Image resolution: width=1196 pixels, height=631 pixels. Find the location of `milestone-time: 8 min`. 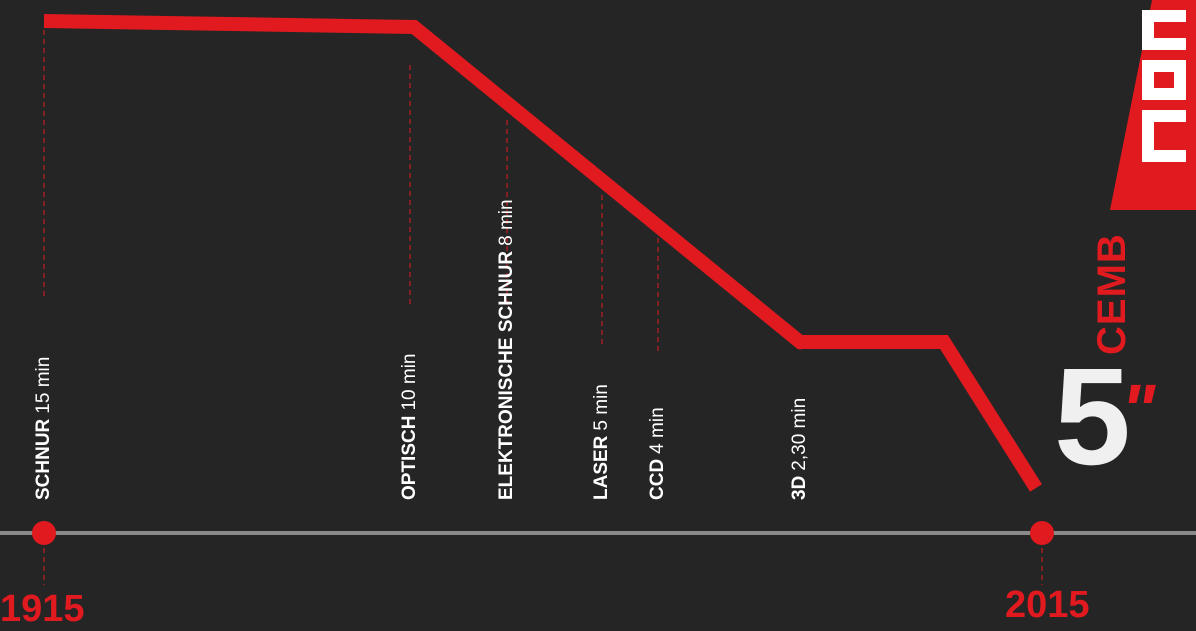

milestone-time: 8 min is located at coordinates (506, 222).